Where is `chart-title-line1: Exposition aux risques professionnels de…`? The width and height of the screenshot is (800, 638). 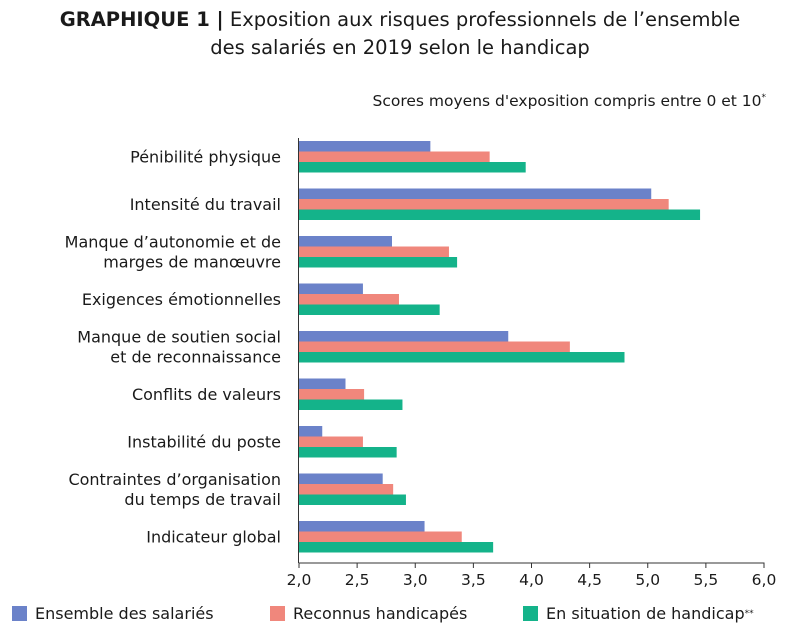 chart-title-line1: Exposition aux risques professionnels de… is located at coordinates (482, 19).